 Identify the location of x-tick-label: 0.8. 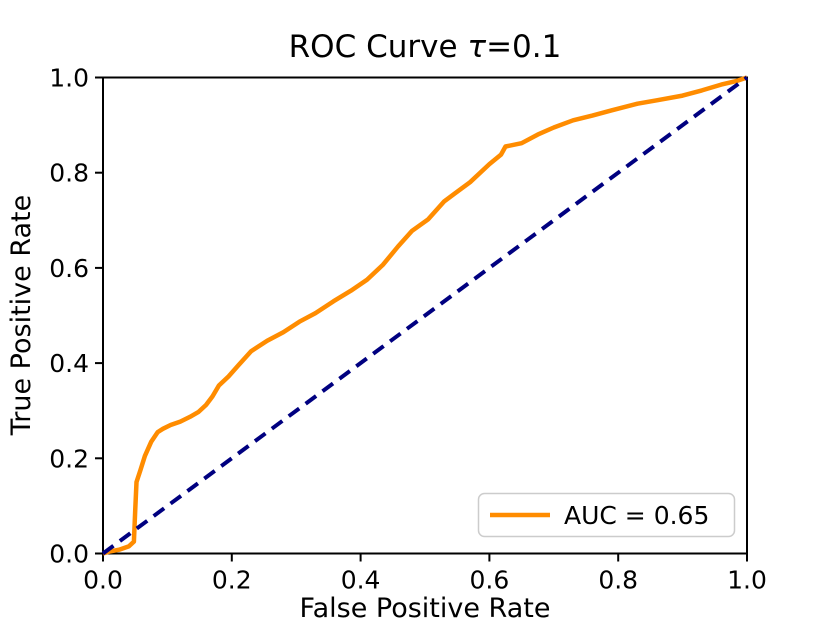
(618, 580).